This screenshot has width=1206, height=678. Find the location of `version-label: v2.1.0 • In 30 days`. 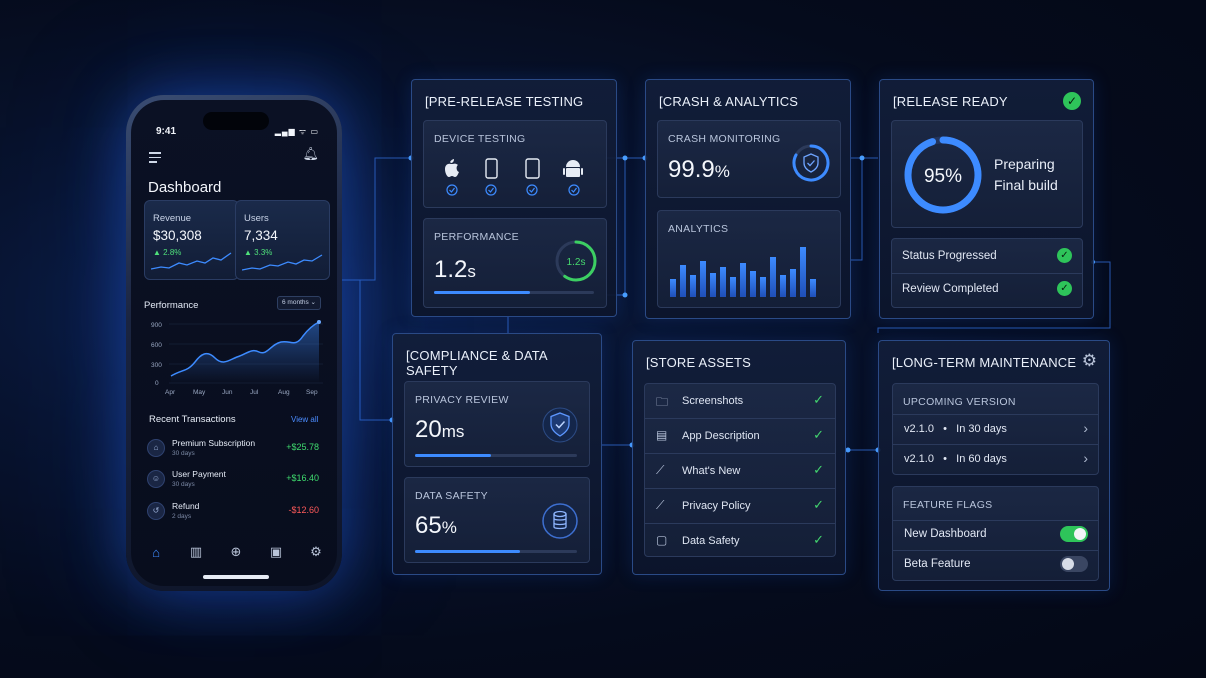

version-label: v2.1.0 • In 30 days is located at coordinates (955, 429).